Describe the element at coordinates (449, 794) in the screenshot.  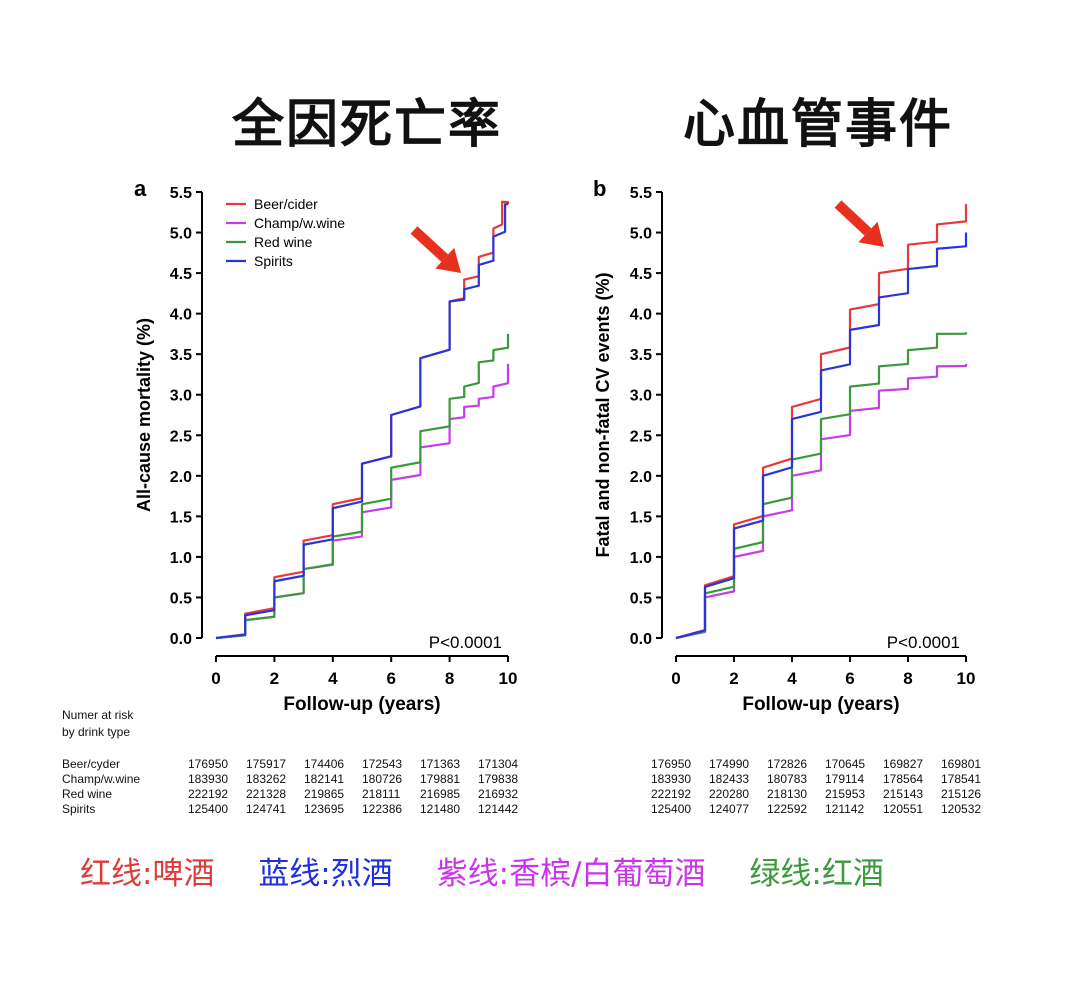
I see `risk-value: 216985` at that location.